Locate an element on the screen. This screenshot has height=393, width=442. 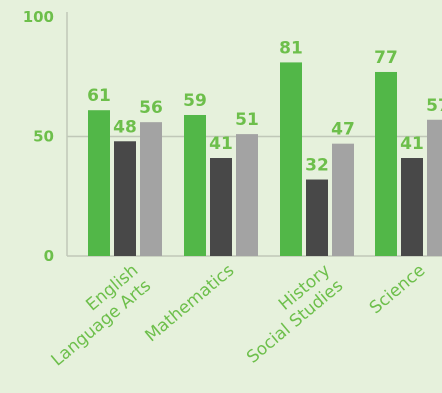
data-label: 77 is located at coordinates (386, 58).